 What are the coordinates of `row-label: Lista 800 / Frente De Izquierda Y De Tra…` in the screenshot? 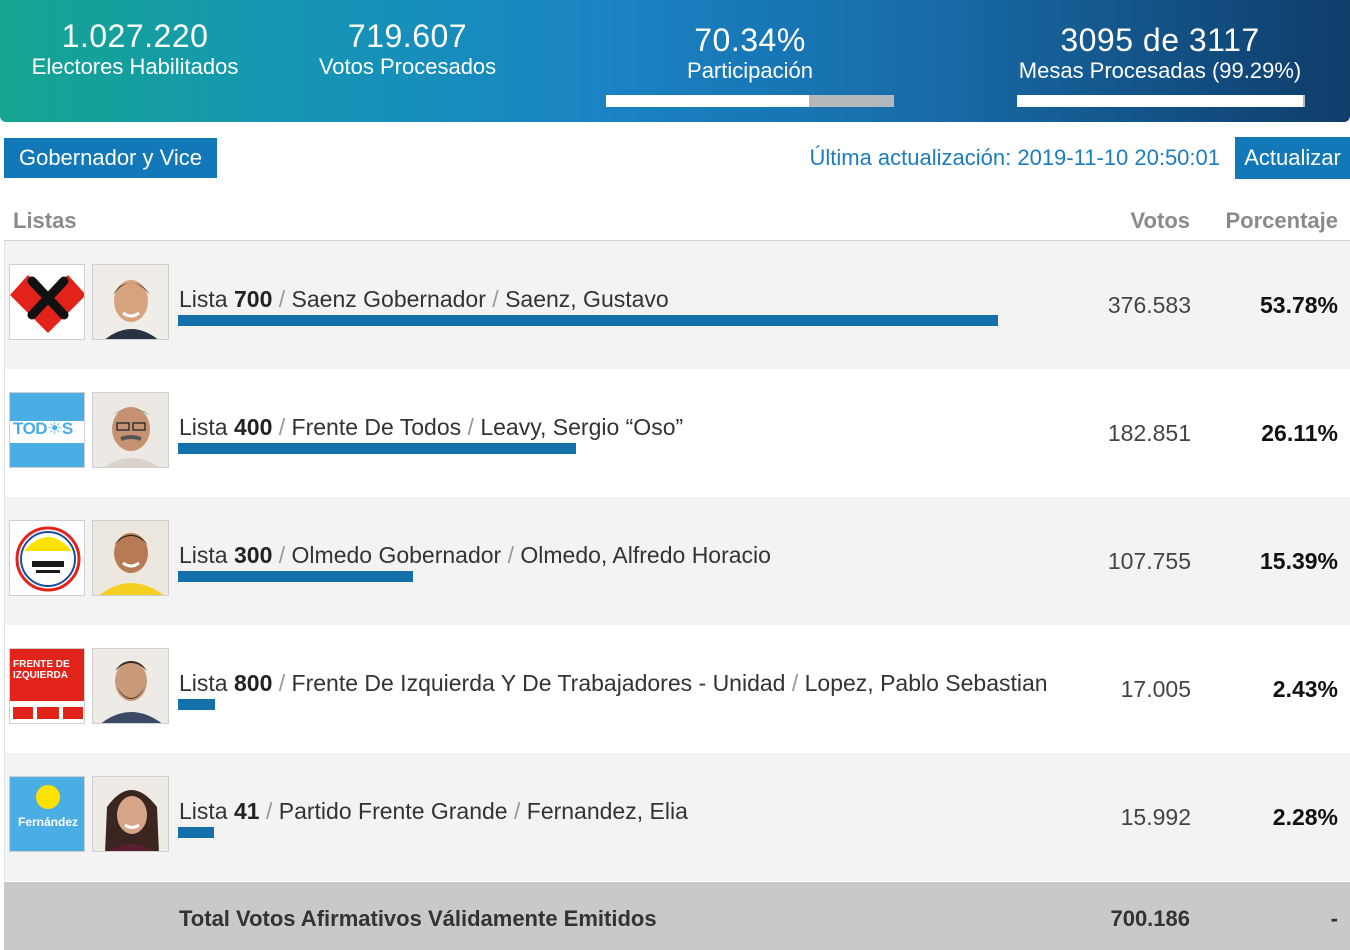 It's located at (613, 683).